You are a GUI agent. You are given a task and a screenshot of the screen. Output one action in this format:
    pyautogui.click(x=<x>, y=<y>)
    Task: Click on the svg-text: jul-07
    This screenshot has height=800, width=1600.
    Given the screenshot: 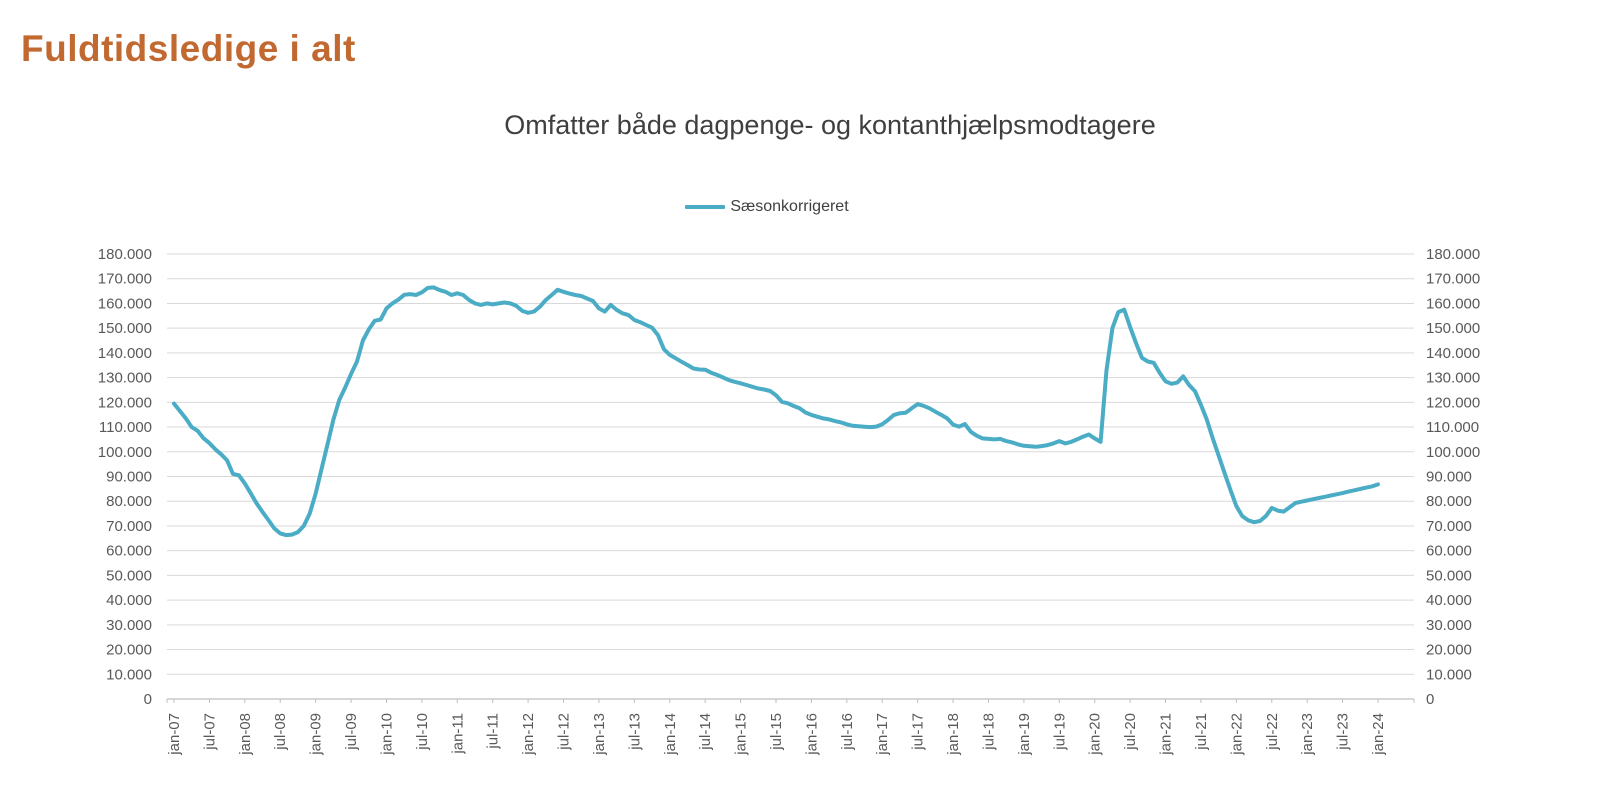 What is the action you would take?
    pyautogui.click(x=209, y=732)
    